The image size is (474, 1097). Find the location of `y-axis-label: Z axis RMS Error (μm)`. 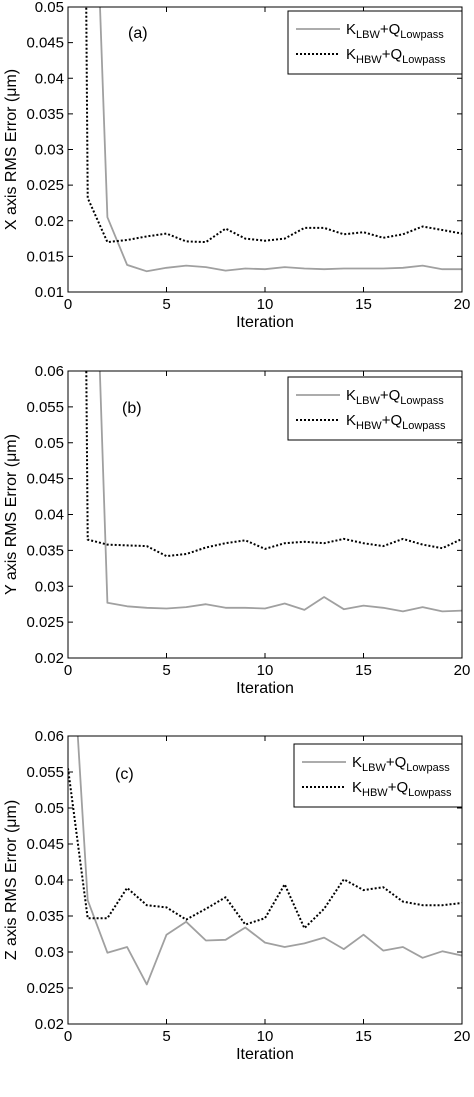

y-axis-label: Z axis RMS Error (μm) is located at coordinates (11, 880).